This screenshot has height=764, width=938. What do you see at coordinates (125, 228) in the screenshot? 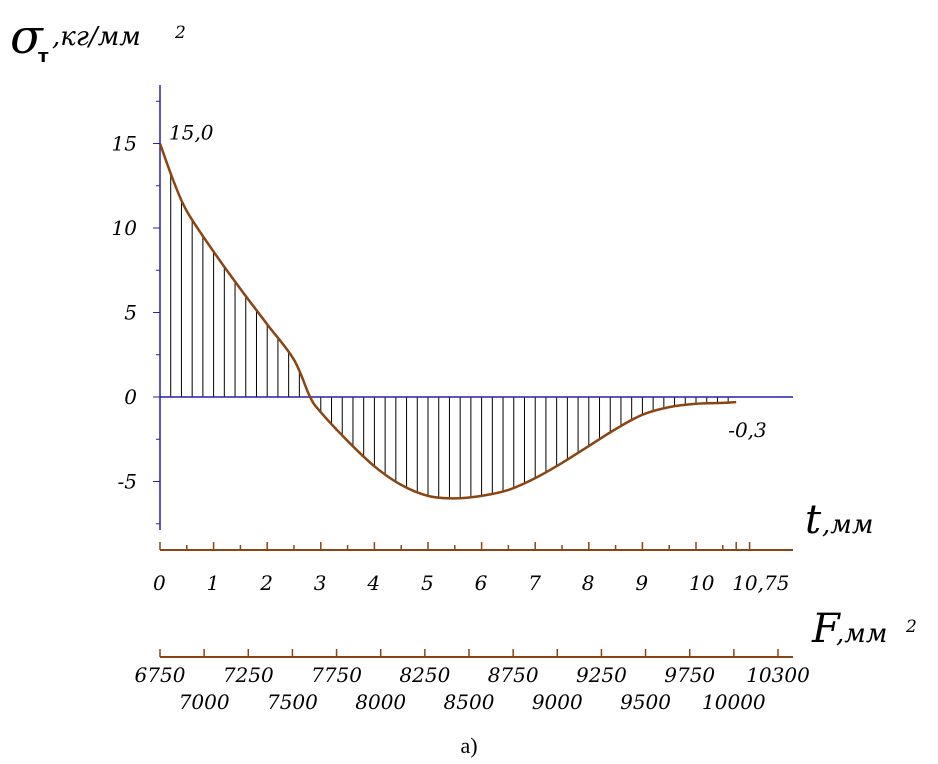
I see `y-tick-label: 10` at bounding box center [125, 228].